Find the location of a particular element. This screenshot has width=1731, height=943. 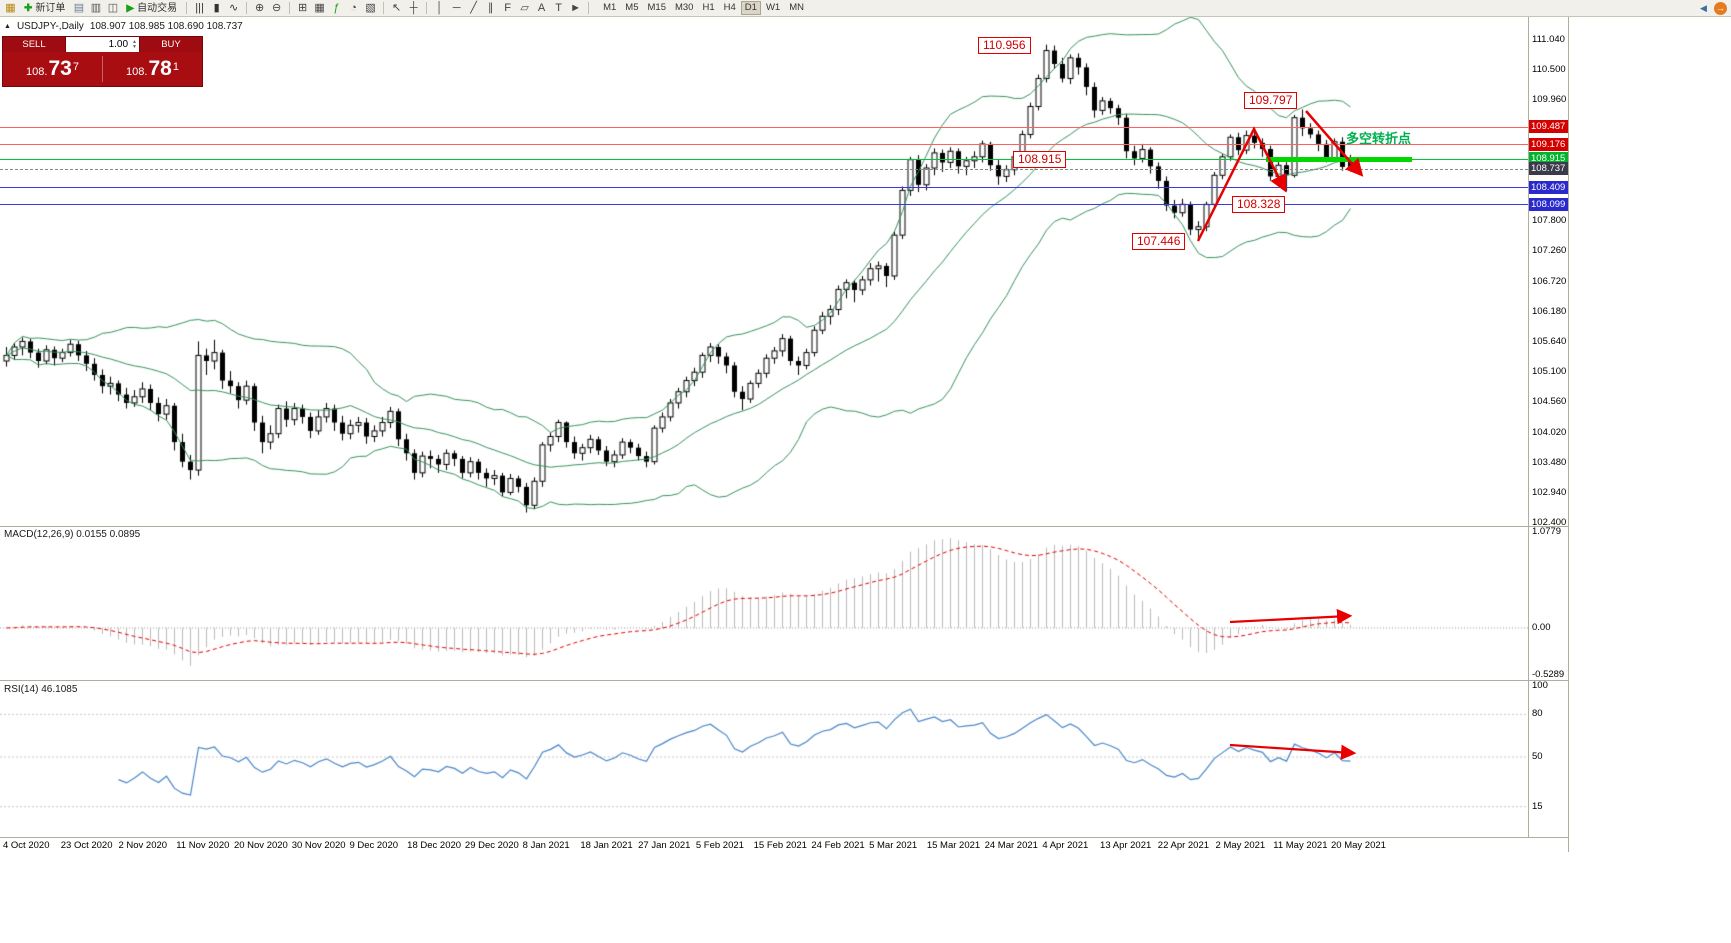

price-tick: 103.480 is located at coordinates (1549, 462).